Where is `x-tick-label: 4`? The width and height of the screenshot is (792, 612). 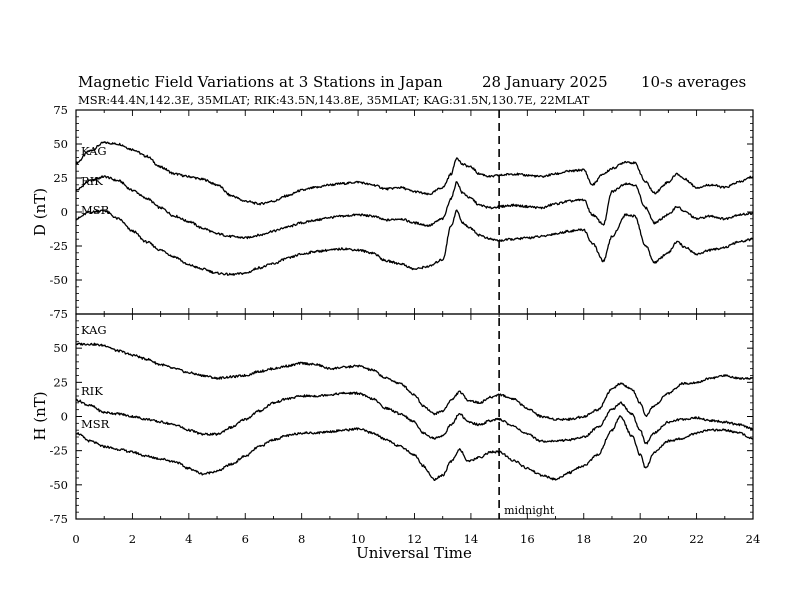 x-tick-label: 4 is located at coordinates (188, 539).